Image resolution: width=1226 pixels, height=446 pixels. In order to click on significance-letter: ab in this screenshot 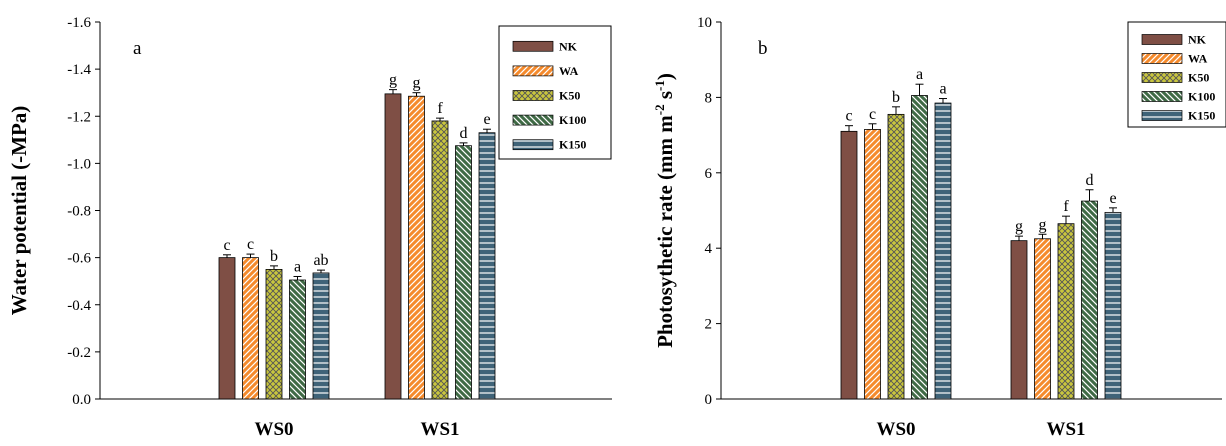, I will do `click(320, 260)`.